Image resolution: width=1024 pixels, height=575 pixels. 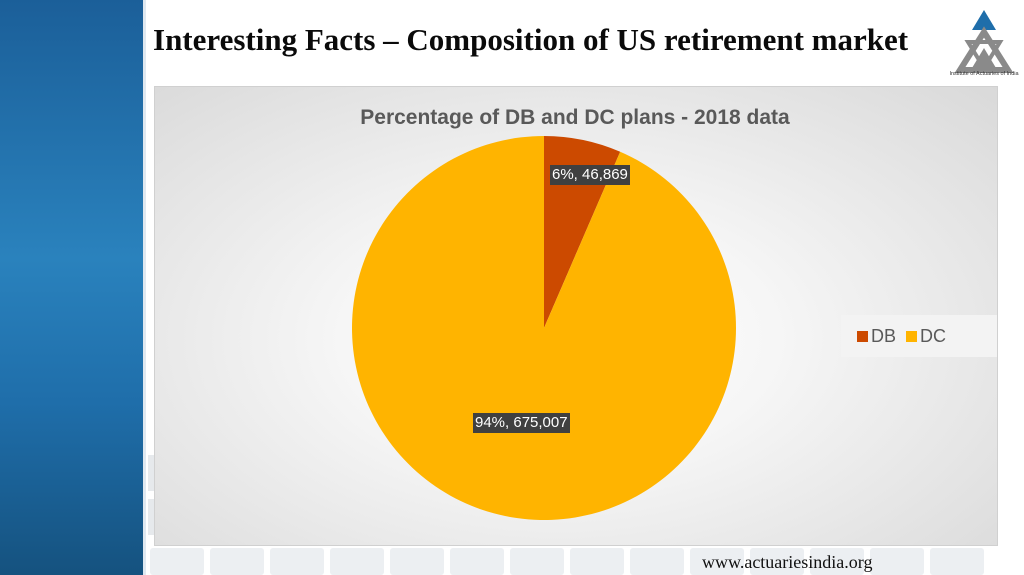 What do you see at coordinates (585, 561) in the screenshot?
I see `decorative-tile-strip` at bounding box center [585, 561].